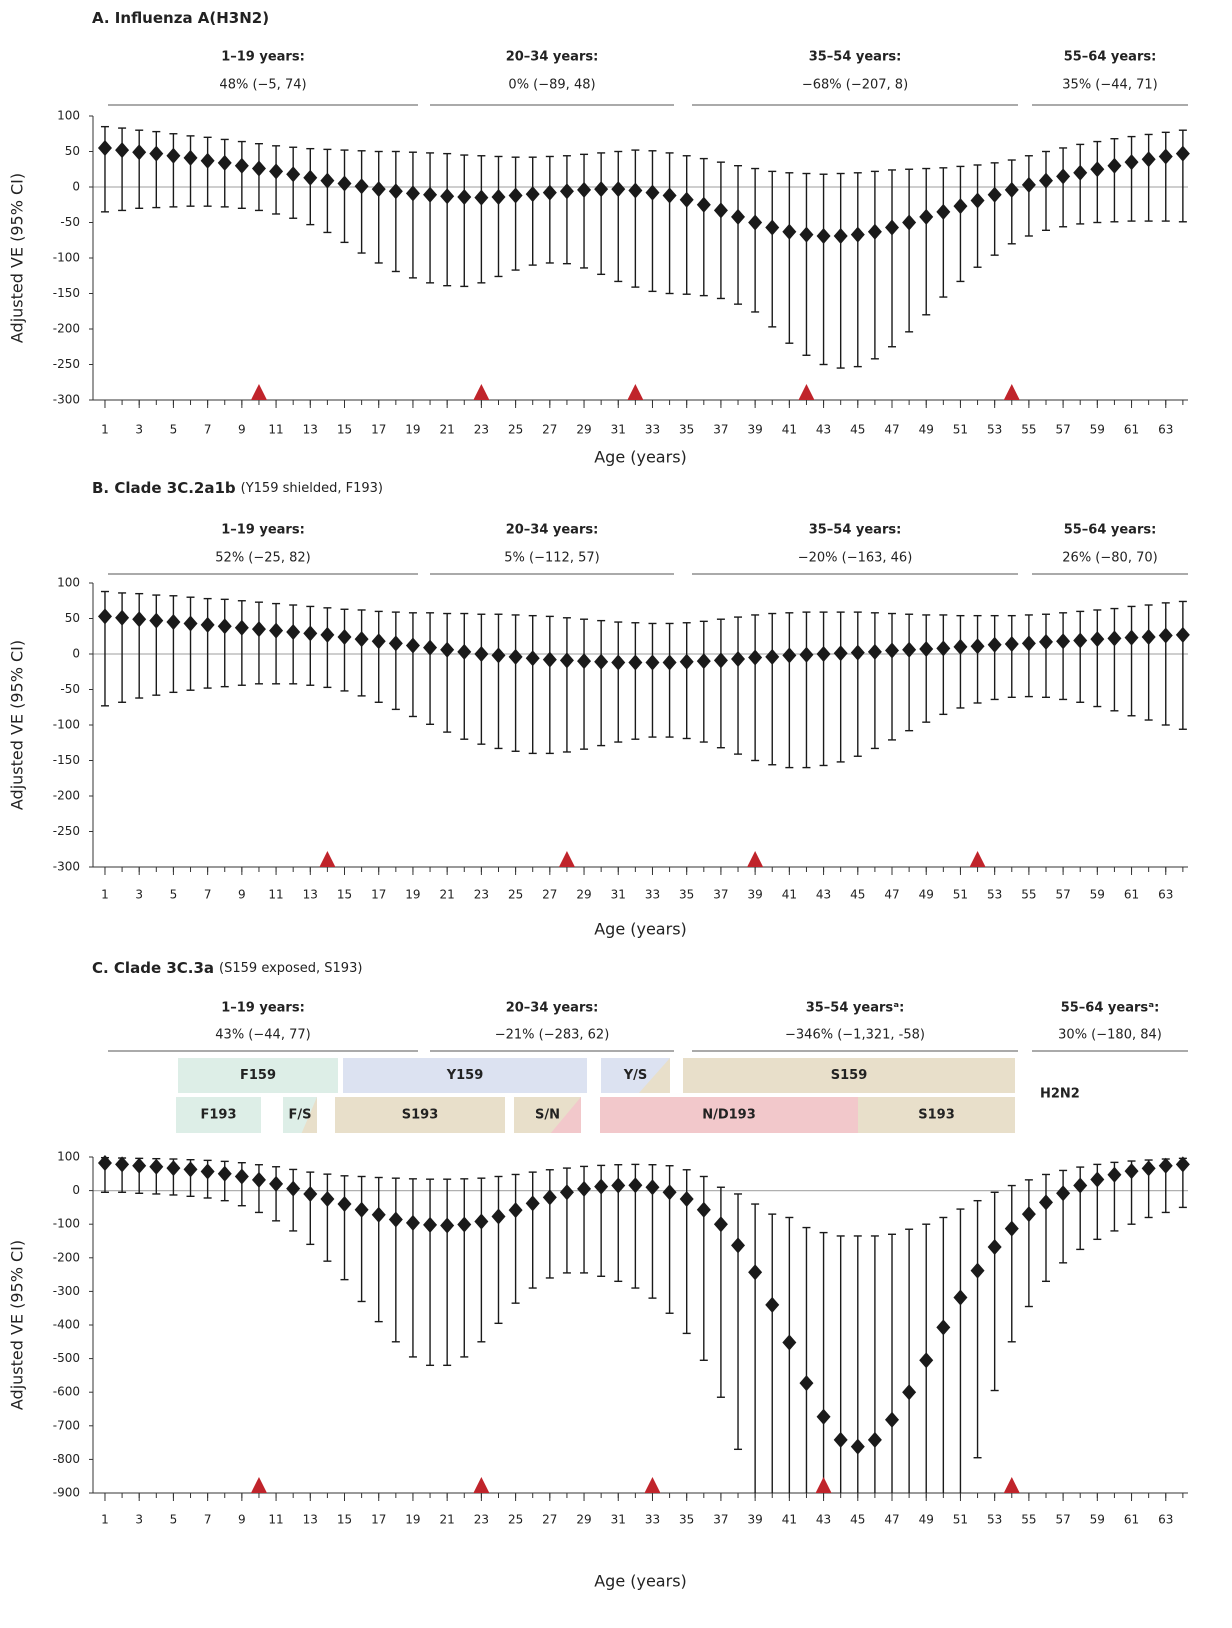 This screenshot has height=1628, width=1232. What do you see at coordinates (481, 895) in the screenshot?
I see `x-tick-label: 23` at bounding box center [481, 895].